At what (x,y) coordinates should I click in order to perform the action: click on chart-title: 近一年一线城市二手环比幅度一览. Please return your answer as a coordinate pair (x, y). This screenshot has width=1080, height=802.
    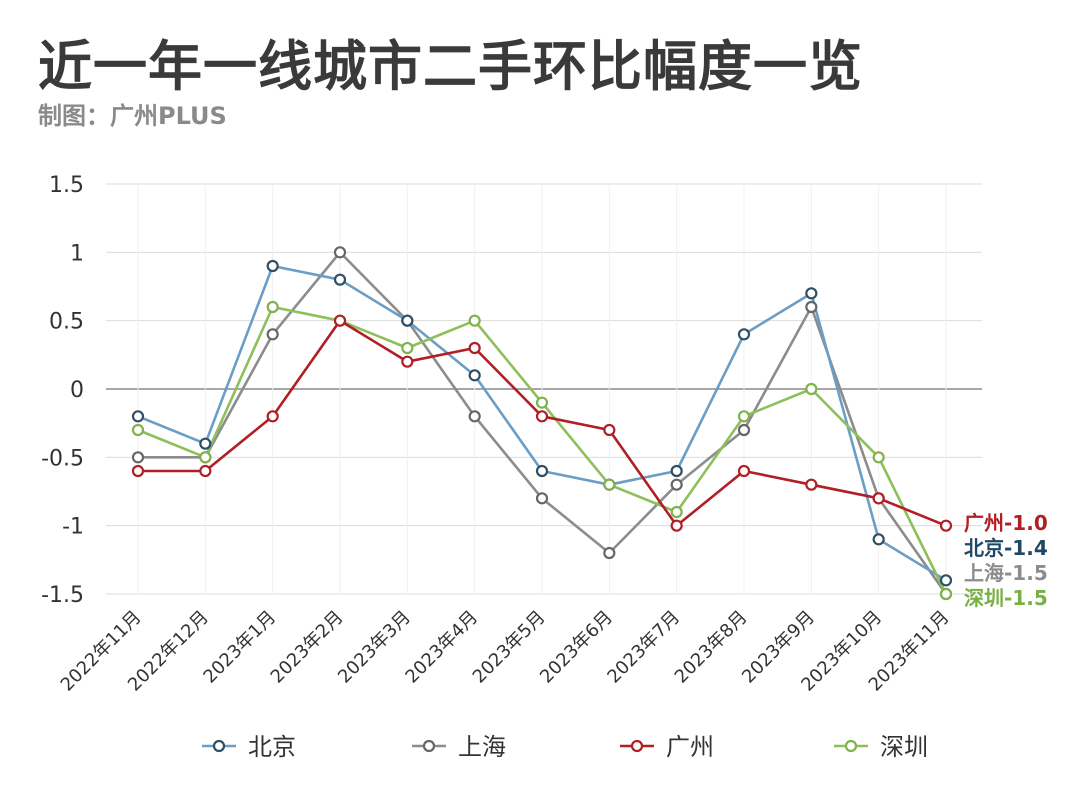
    Looking at the image, I should click on (450, 66).